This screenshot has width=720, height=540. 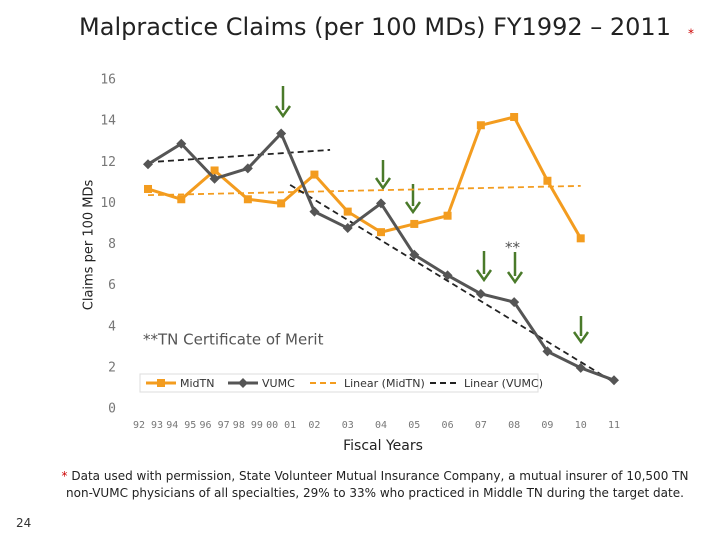 I want to click on y-tick-label: 8, so click(x=112, y=244).